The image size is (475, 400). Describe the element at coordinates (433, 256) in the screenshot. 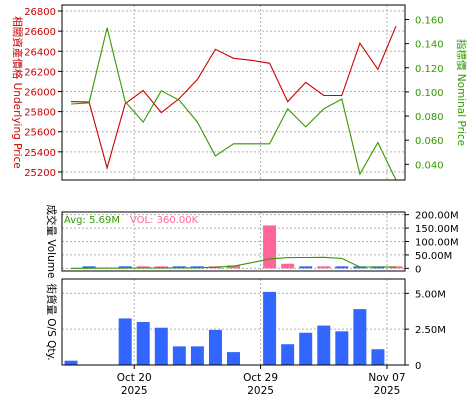

I see `volume-axis-tick-label: 50.00M` at that location.